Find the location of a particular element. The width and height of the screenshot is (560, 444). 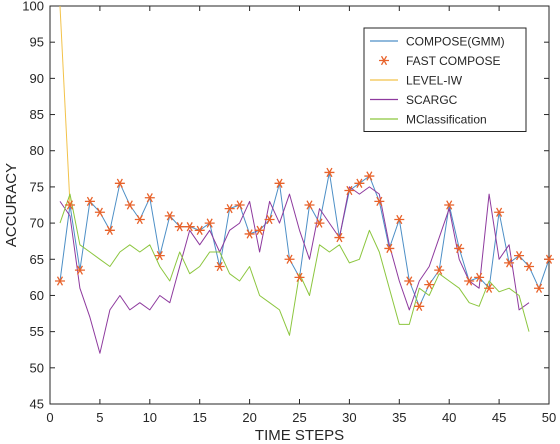

y-tick-label: 95 is located at coordinates (37, 42).